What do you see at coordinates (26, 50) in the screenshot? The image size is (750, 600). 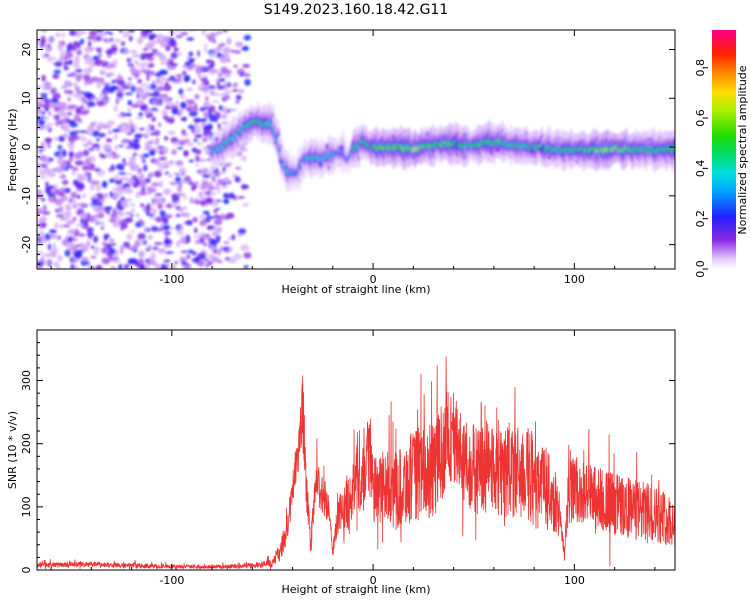 I see `spectrogram-ytick-label: 20` at bounding box center [26, 50].